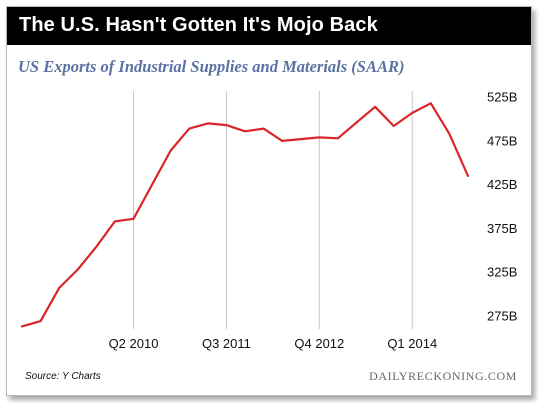 The height and width of the screenshot is (403, 540). Describe the element at coordinates (502, 184) in the screenshot. I see `y-tick-label: 425B` at that location.